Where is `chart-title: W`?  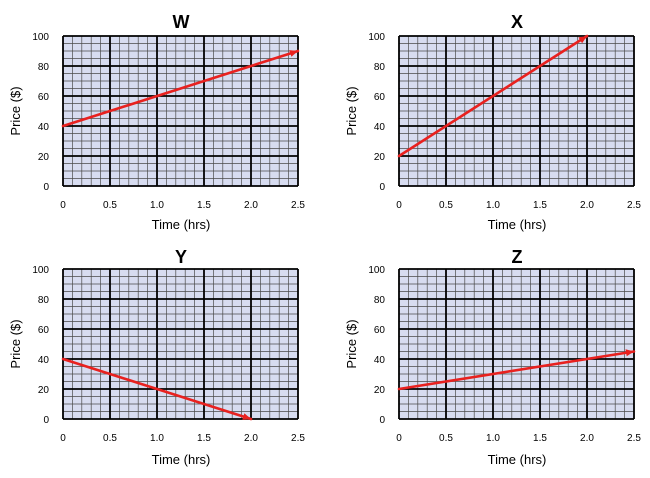 chart-title: W is located at coordinates (181, 22).